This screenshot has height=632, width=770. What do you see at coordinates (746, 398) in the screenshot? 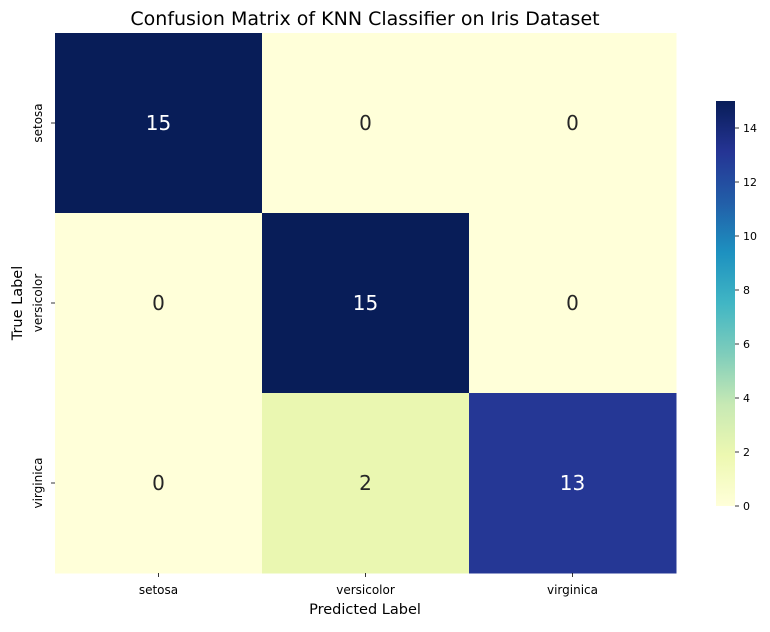
I see `colorbar-tick-label: 4` at bounding box center [746, 398].